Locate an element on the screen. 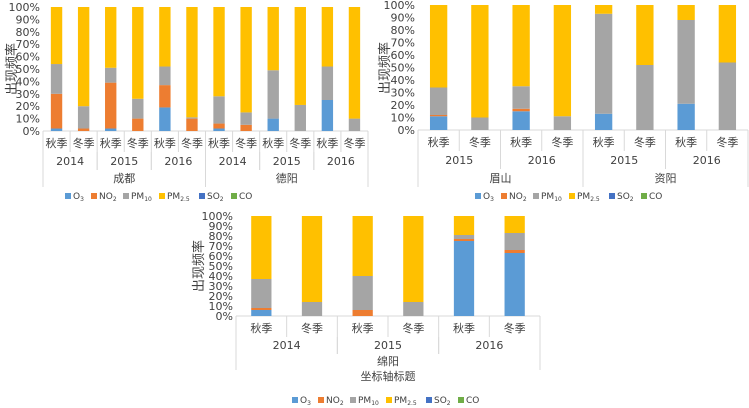  legend-label: O3 is located at coordinates (78, 197).